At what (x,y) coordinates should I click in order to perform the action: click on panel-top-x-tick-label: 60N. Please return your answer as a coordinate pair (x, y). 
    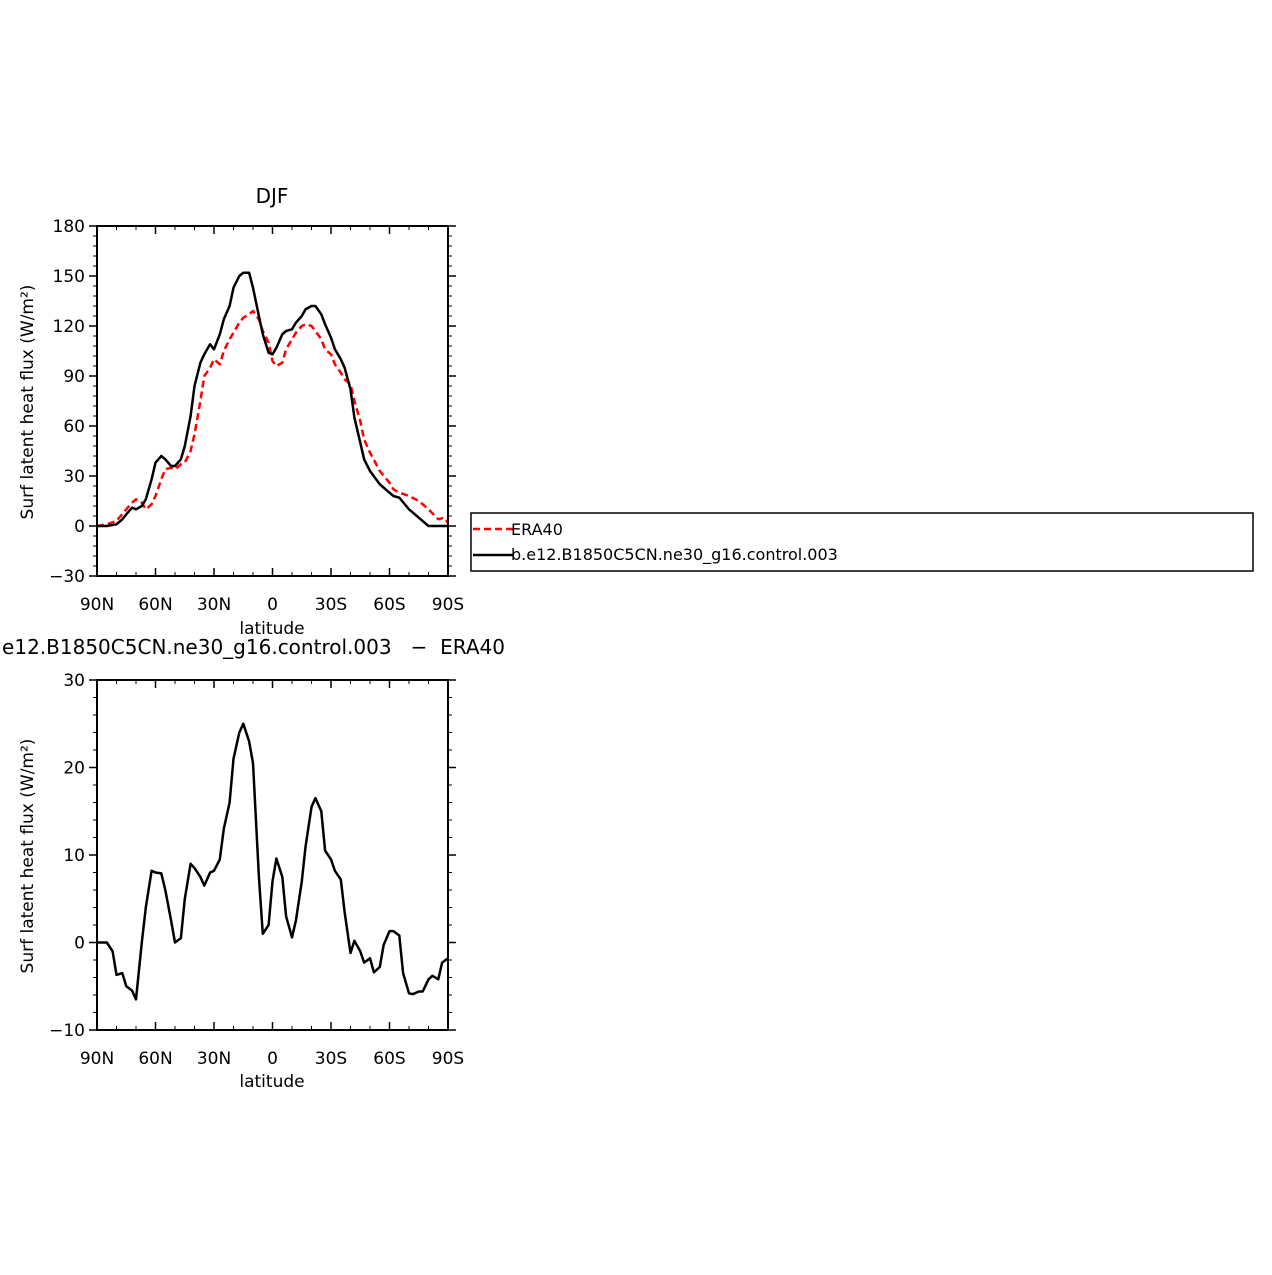
    Looking at the image, I should click on (155, 605).